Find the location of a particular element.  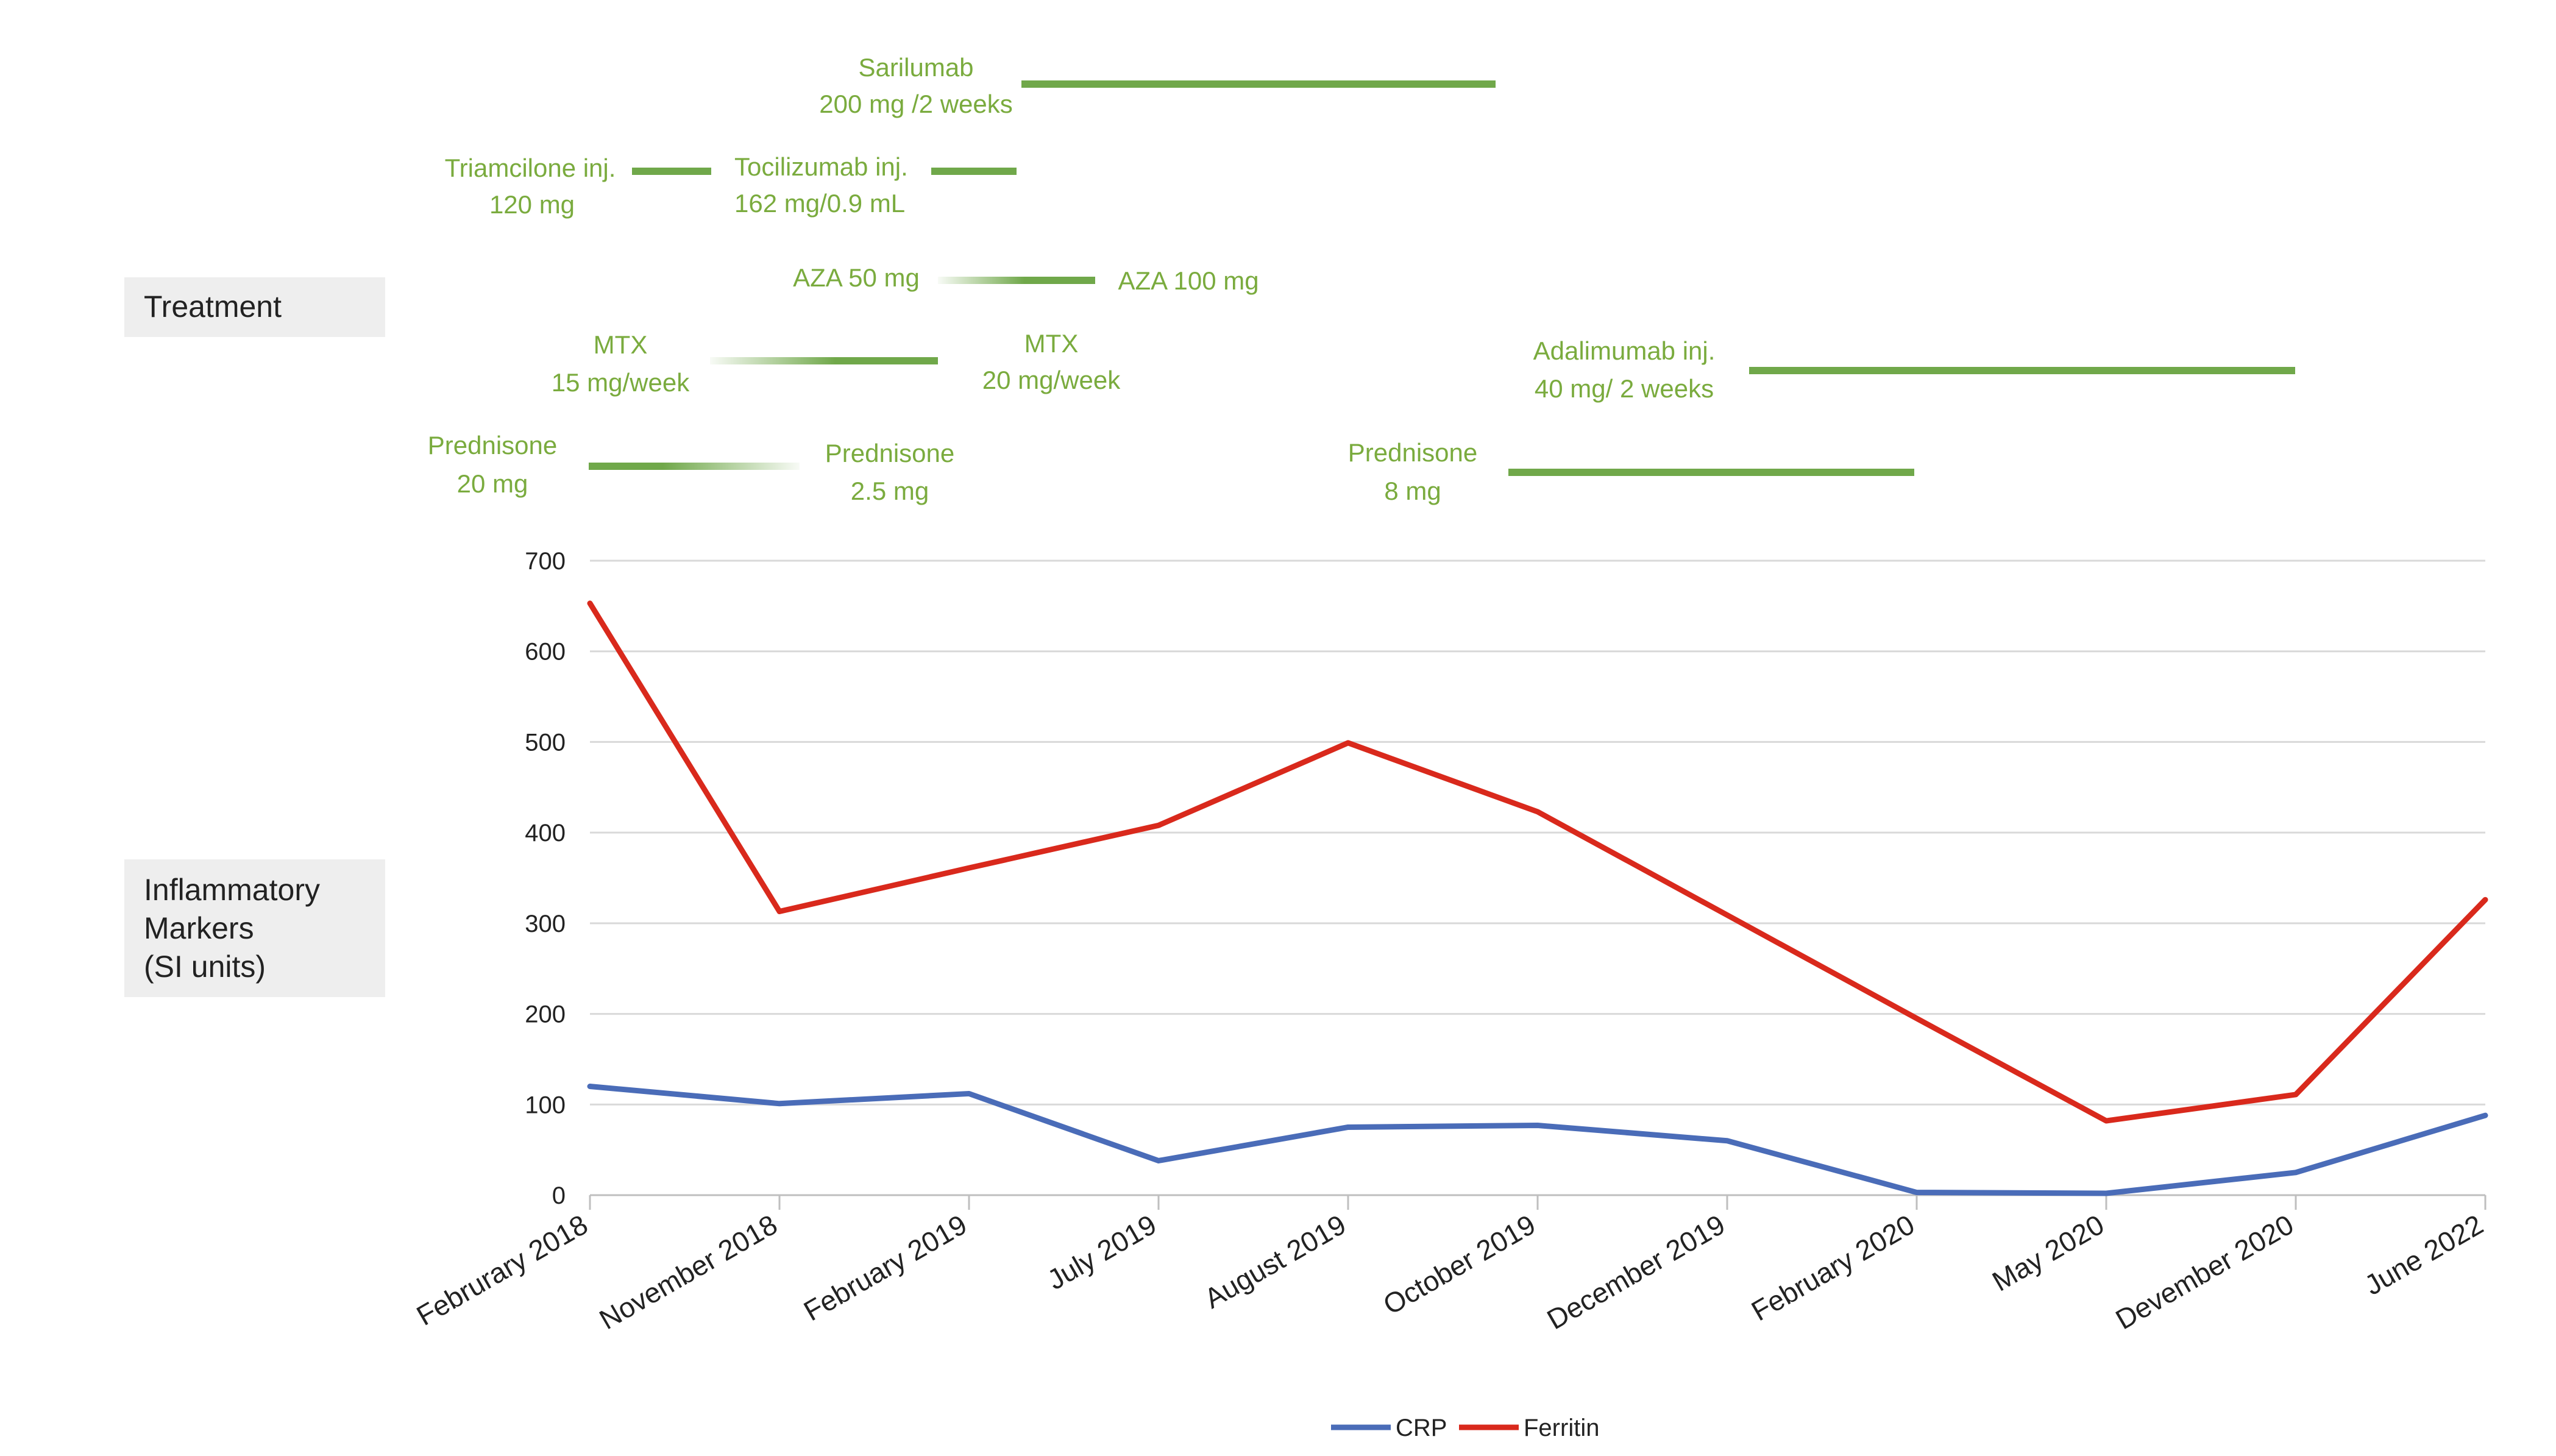

y-tick-label: 200 is located at coordinates (545, 1014).